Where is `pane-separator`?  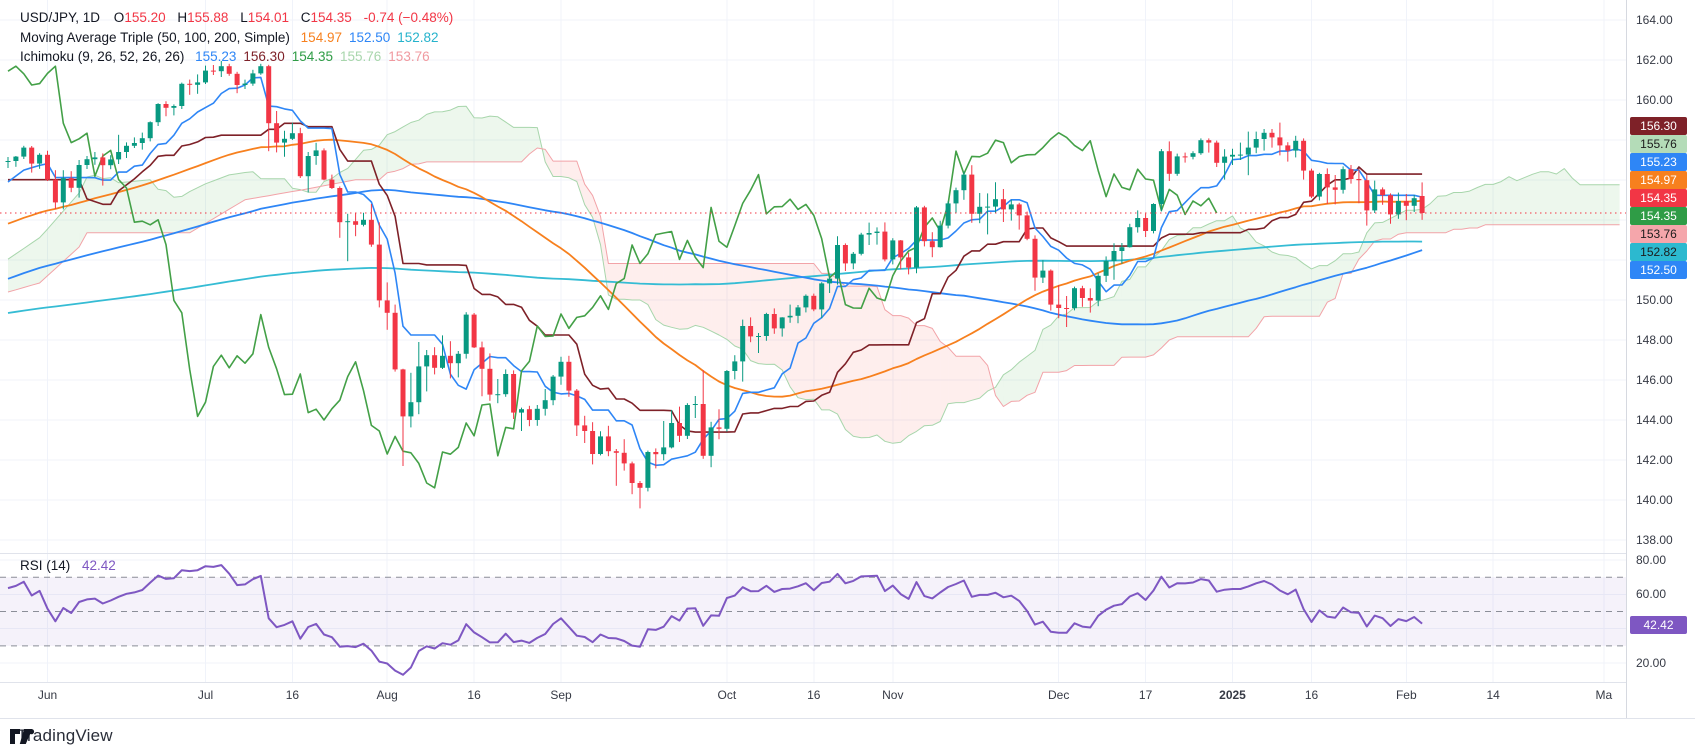
pane-separator is located at coordinates (847, 553).